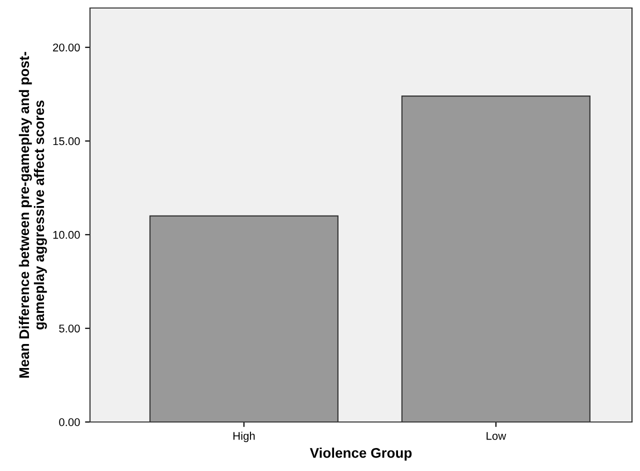  I want to click on x-axis-title: Violence Group, so click(361, 454).